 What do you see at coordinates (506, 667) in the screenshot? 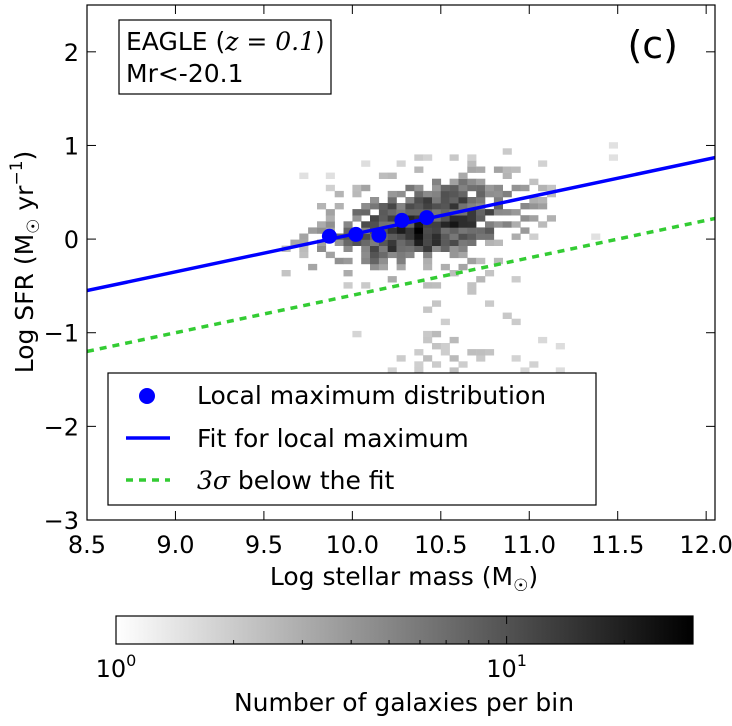
I see `colorbar-tick-label: 10¹` at bounding box center [506, 667].